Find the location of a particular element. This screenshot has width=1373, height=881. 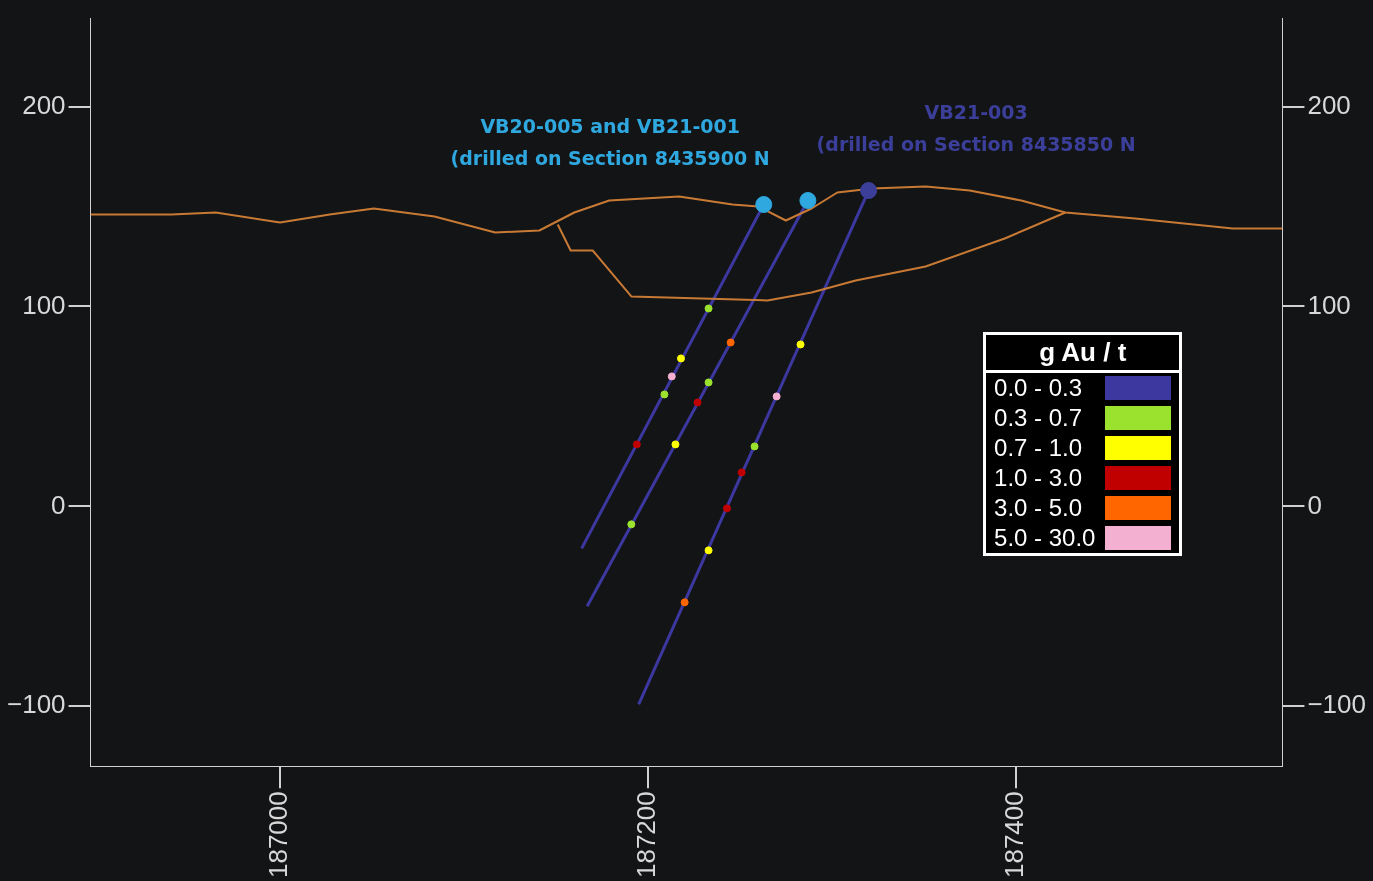

legend-label: 0.3 - 0.7 is located at coordinates (1038, 418).